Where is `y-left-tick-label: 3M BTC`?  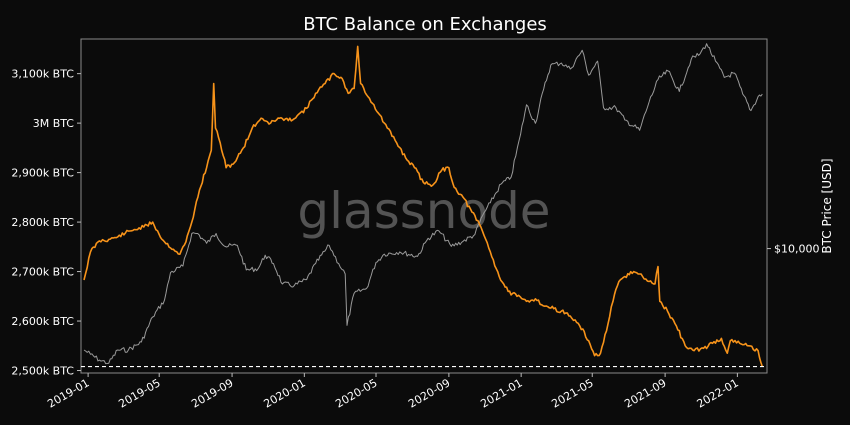 y-left-tick-label: 3M BTC is located at coordinates (54, 123).